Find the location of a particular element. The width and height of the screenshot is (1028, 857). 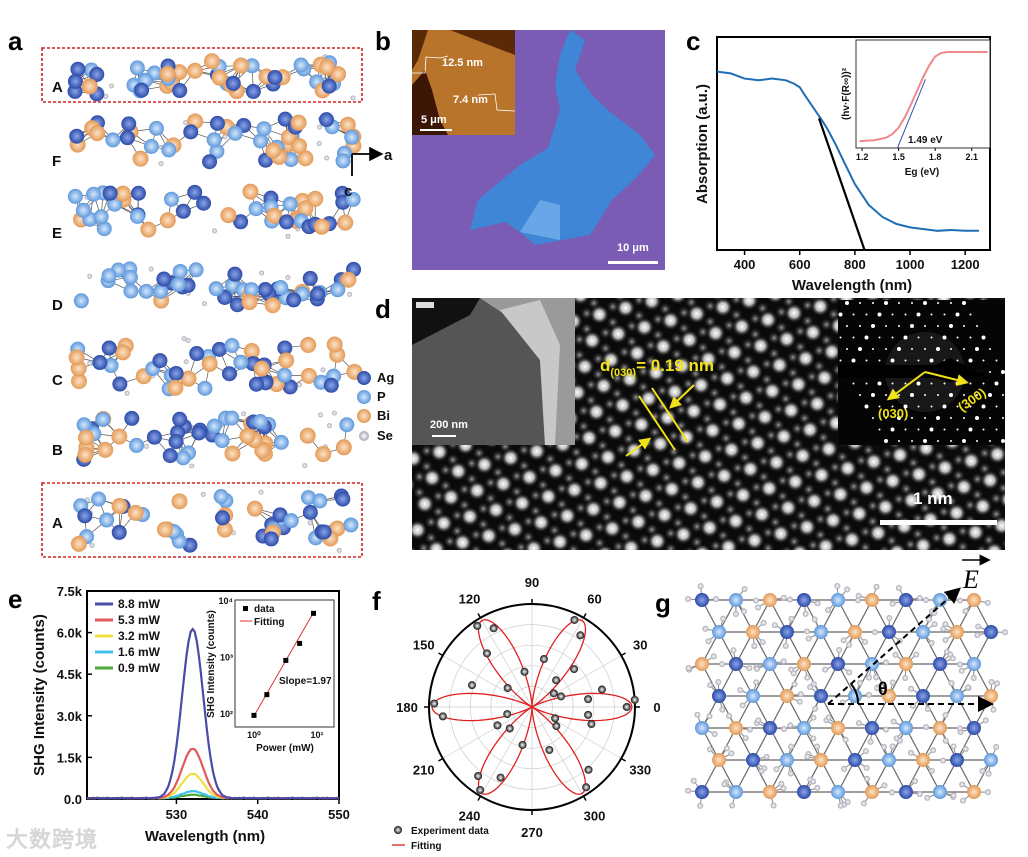

e-legend-label: 8.8 mW is located at coordinates (139, 604).